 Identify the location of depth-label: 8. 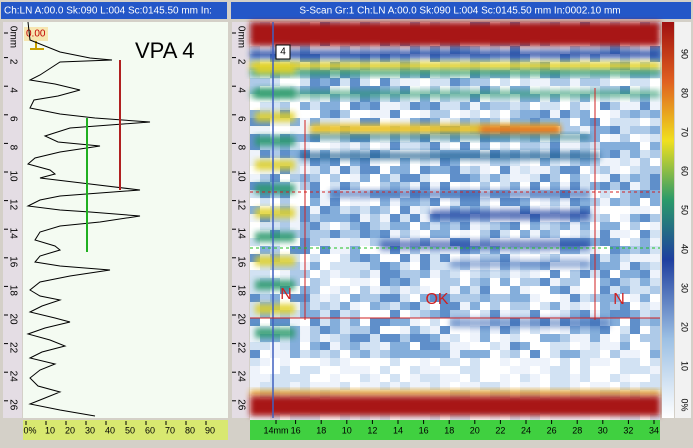
(240, 148).